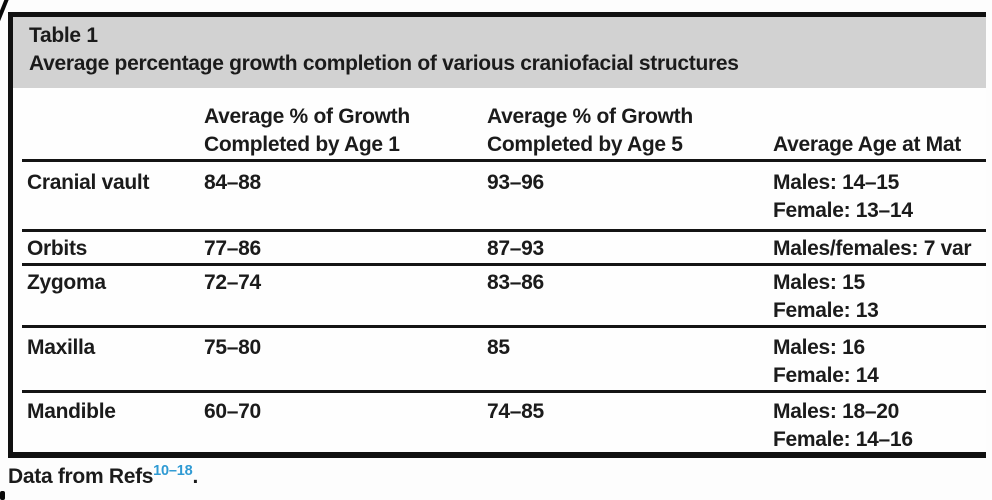 This screenshot has height=500, width=992. Describe the element at coordinates (232, 182) in the screenshot. I see `age1-value: 84–88` at that location.